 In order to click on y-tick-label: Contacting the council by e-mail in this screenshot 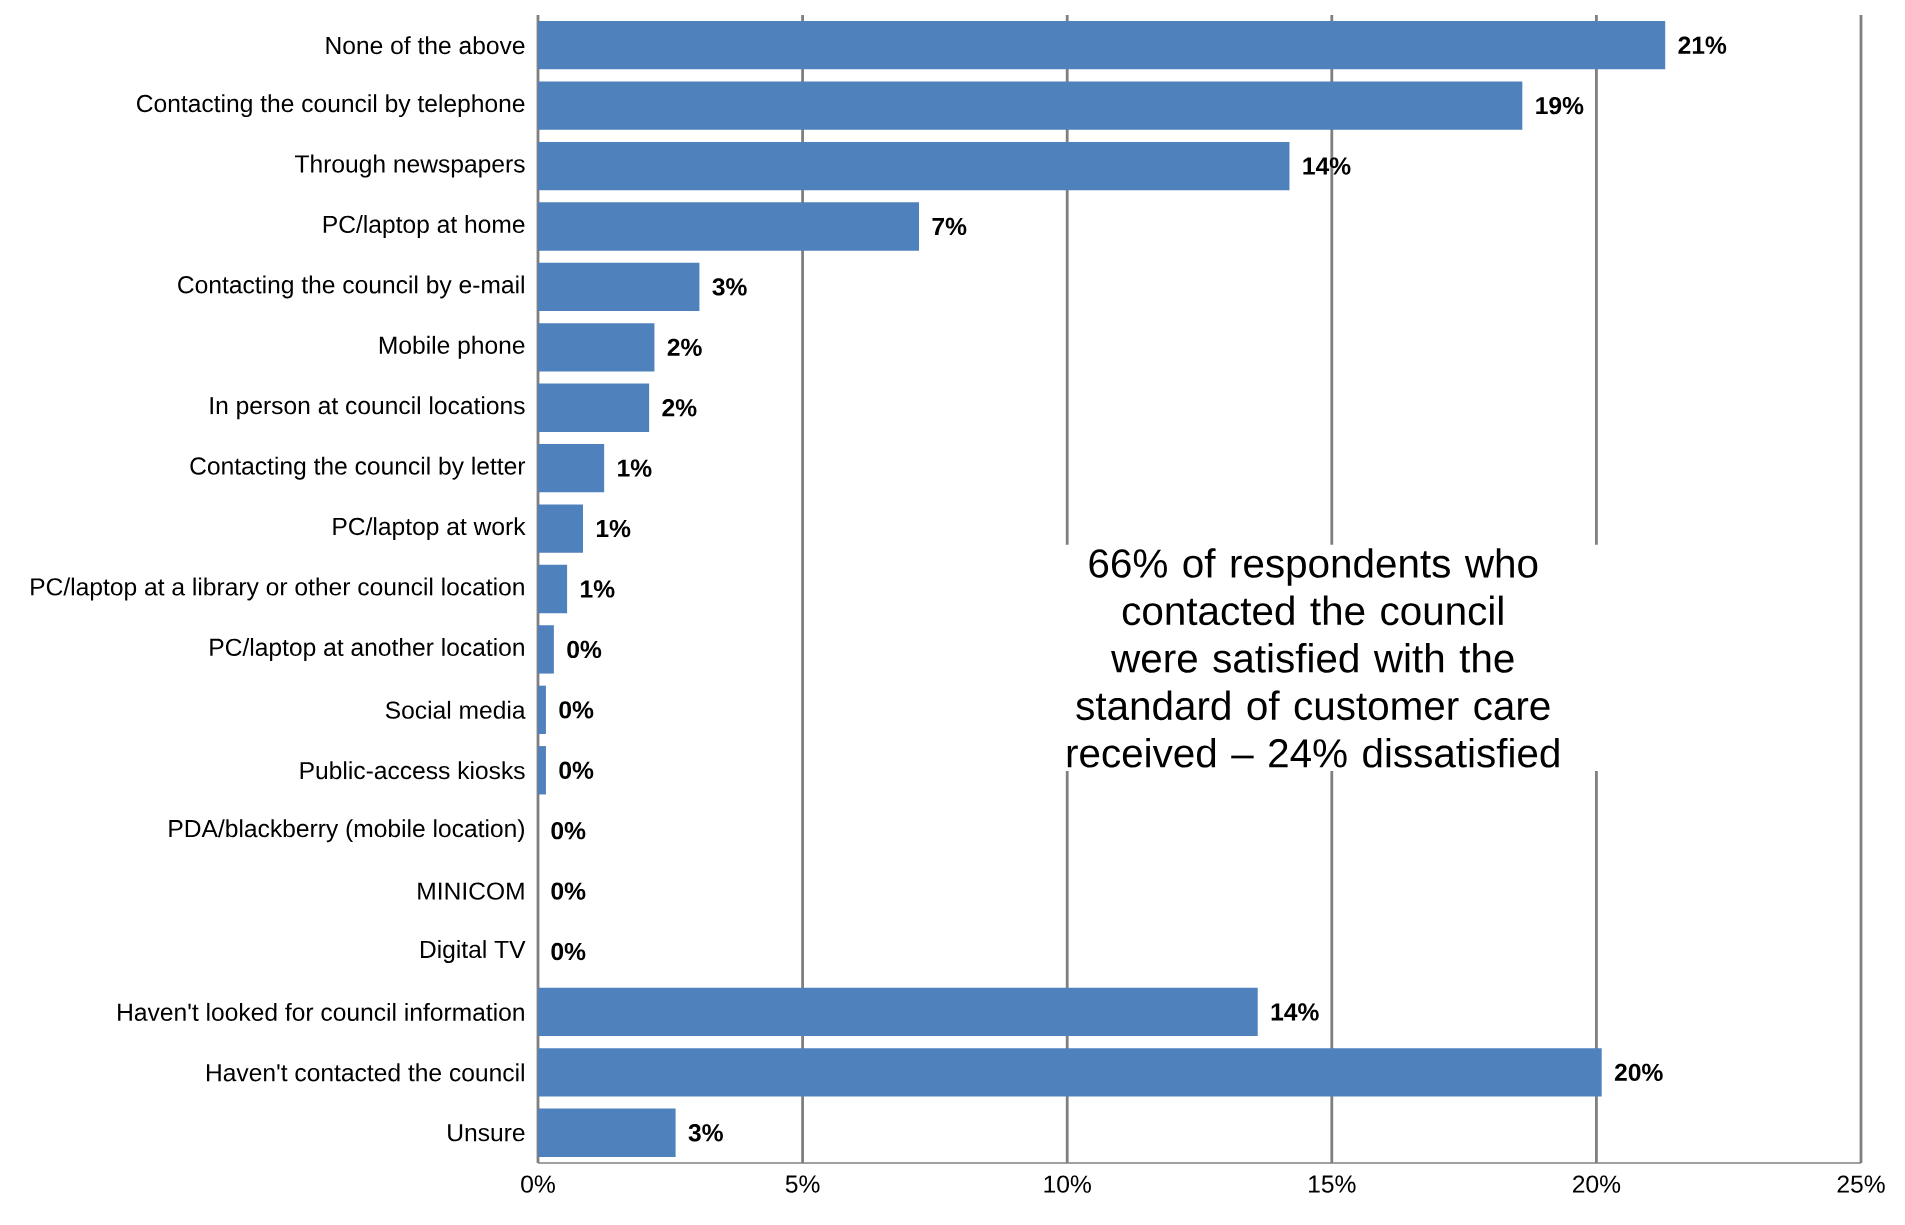, I will do `click(351, 287)`.